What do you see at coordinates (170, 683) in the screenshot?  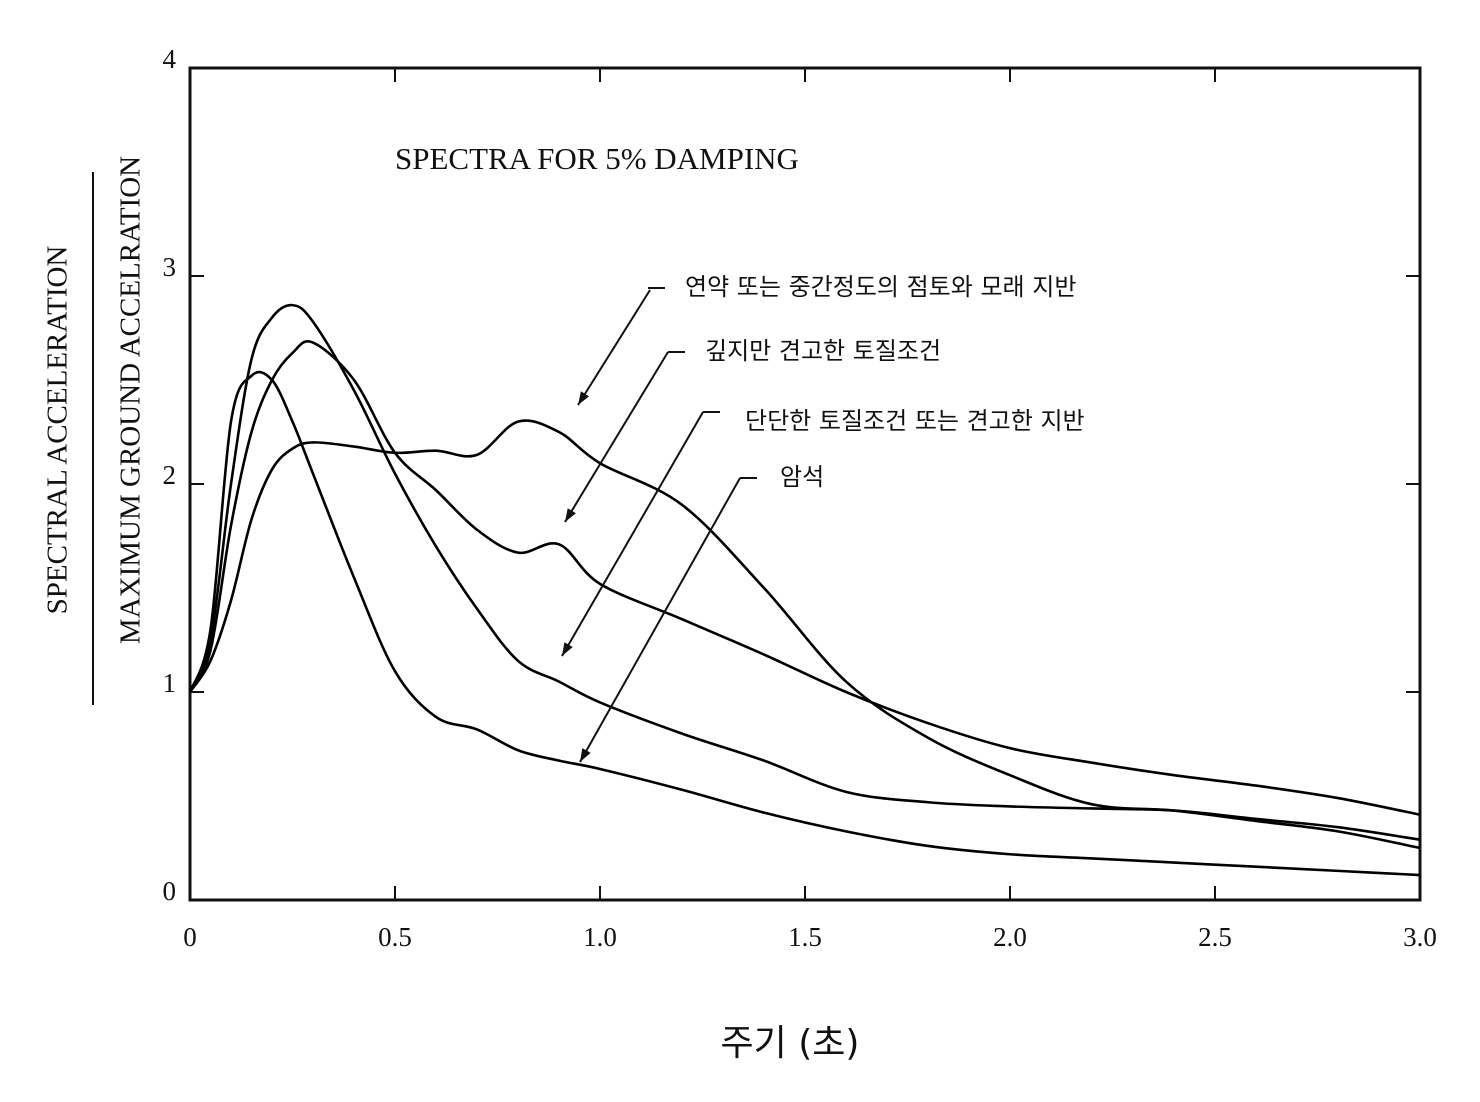 I see `y-tick-label: 1` at bounding box center [170, 683].